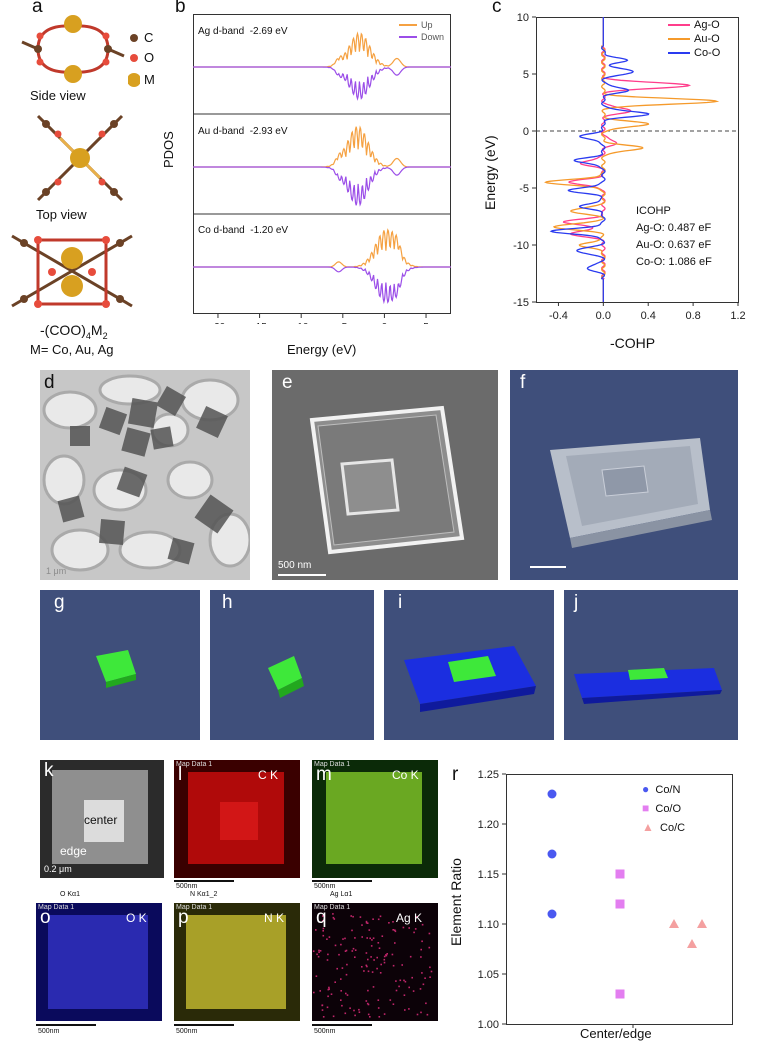 The width and height of the screenshot is (761, 1050). What do you see at coordinates (236, 962) in the screenshot?
I see `n-map-particle` at bounding box center [236, 962].